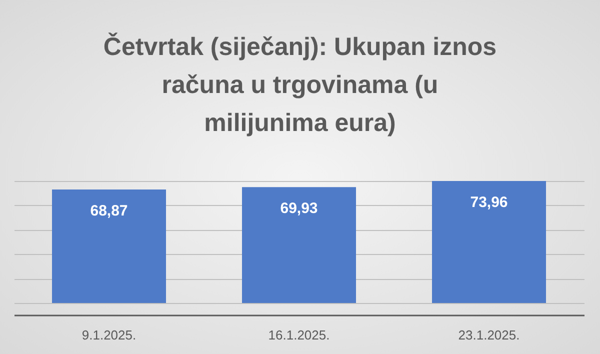  What do you see at coordinates (489, 202) in the screenshot?
I see `text: 73,96` at bounding box center [489, 202].